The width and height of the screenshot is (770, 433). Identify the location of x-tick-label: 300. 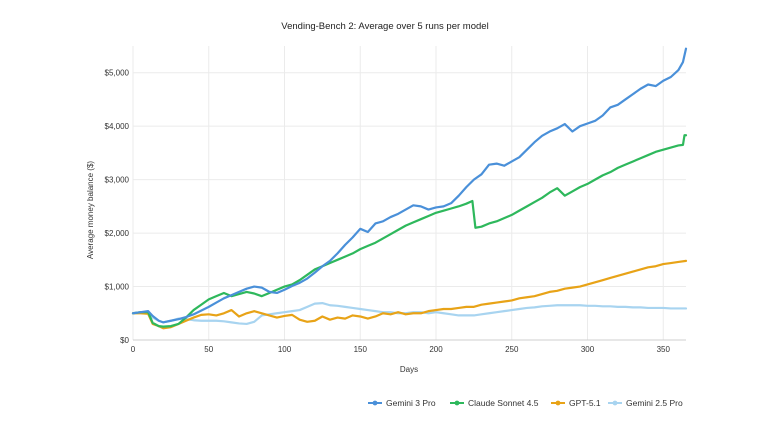
(588, 349).